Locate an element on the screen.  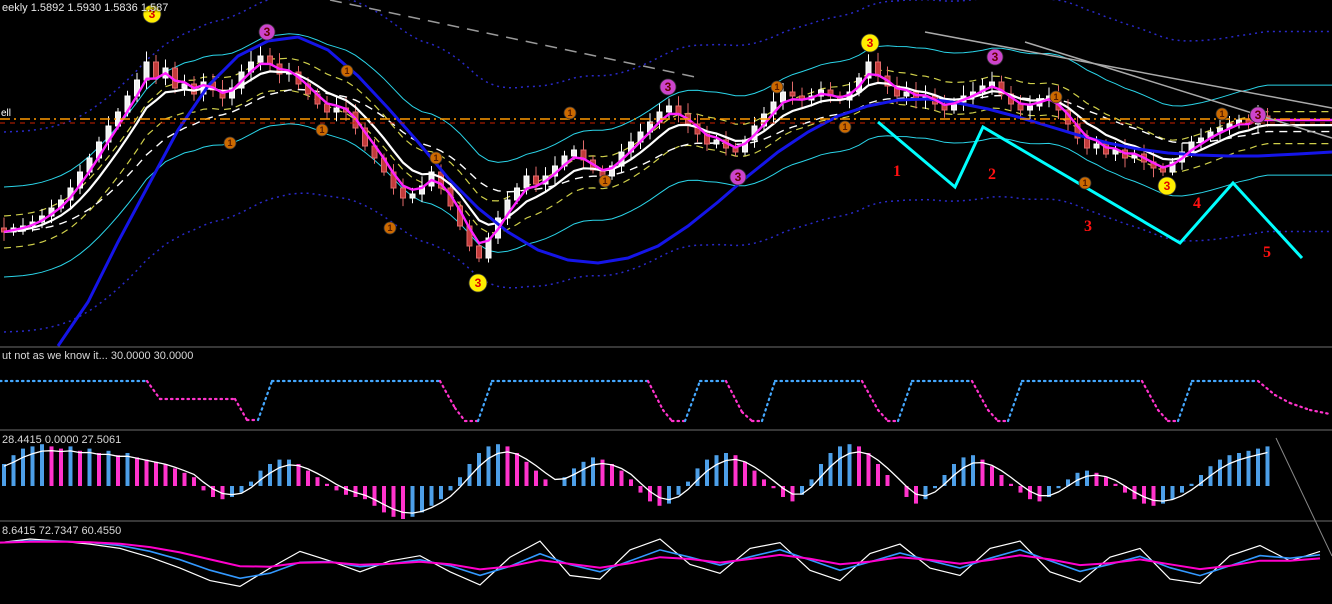
wave-number-label: 5 is located at coordinates (1267, 252).